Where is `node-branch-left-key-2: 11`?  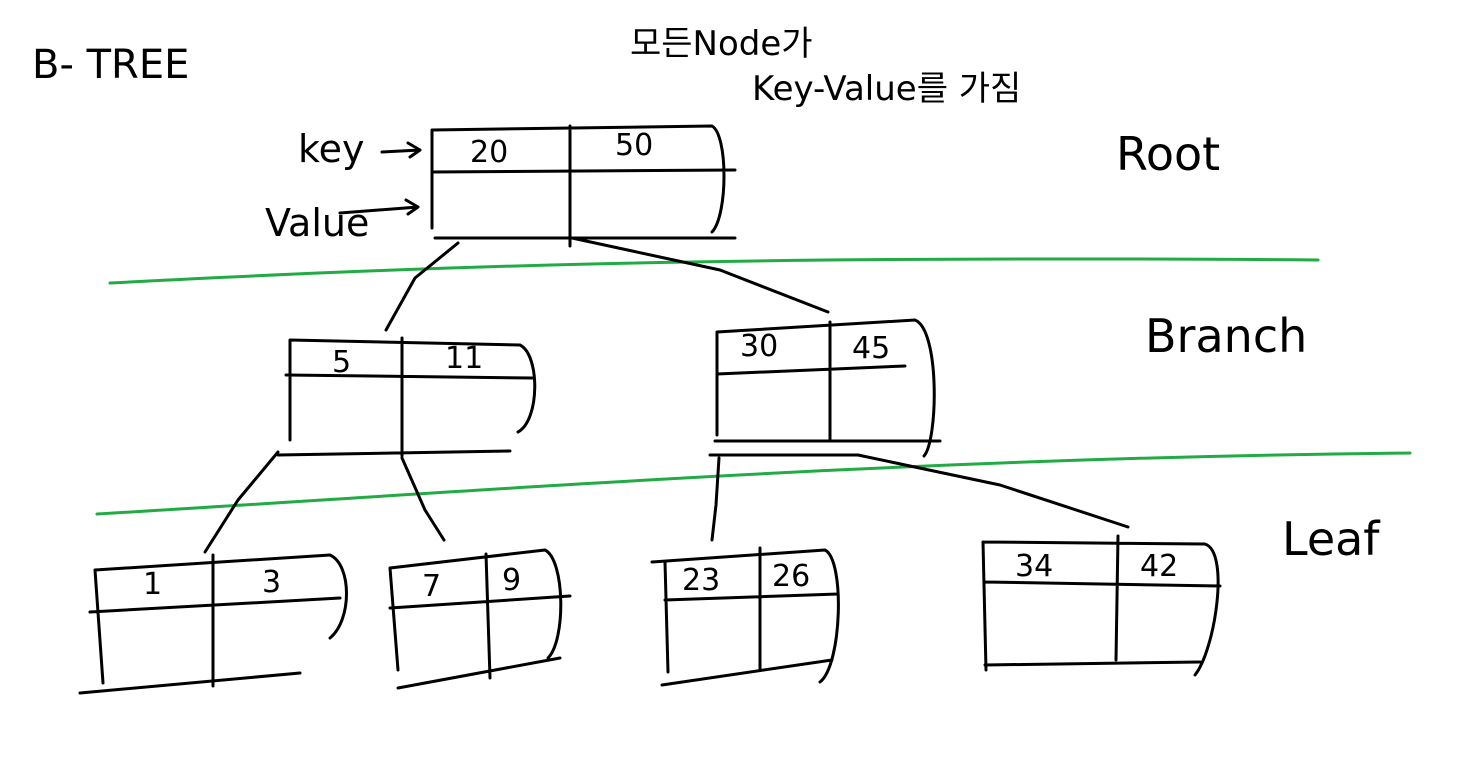
node-branch-left-key-2: 11 is located at coordinates (464, 358).